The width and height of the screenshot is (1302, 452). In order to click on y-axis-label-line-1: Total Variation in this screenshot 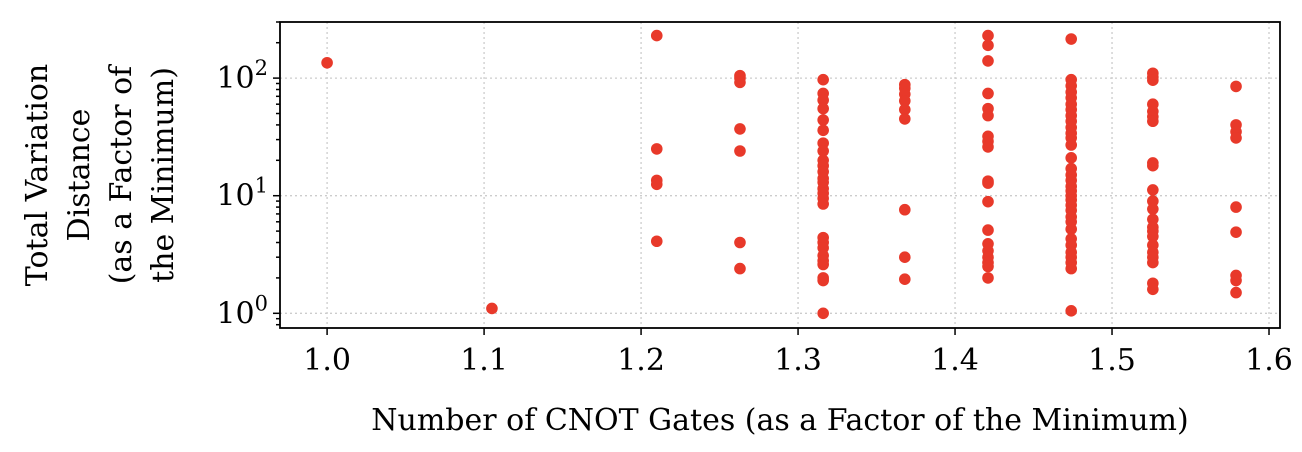, I will do `click(37, 175)`.